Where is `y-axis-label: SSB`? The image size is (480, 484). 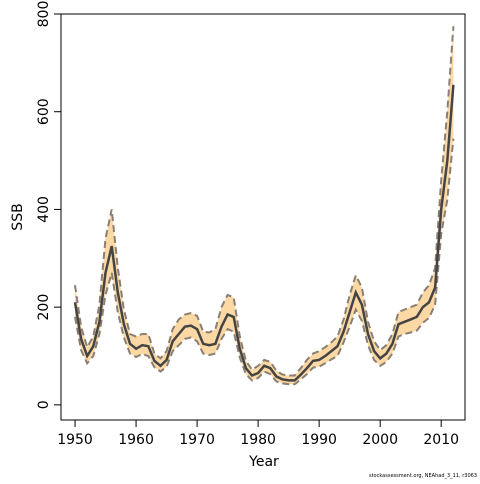
y-axis-label: SSB is located at coordinates (18, 216).